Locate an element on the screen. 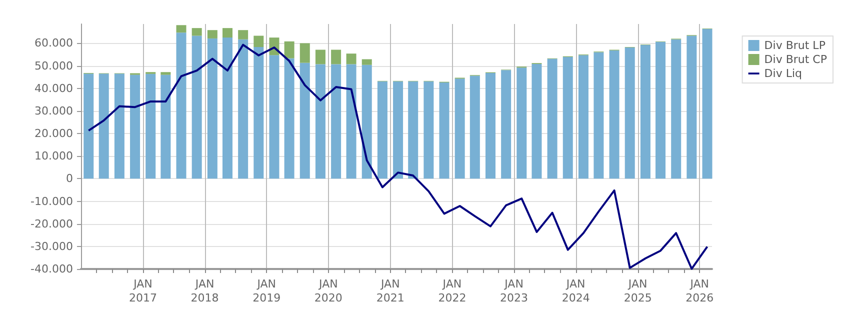 The height and width of the screenshot is (313, 851). y-tick-label: 10.000 is located at coordinates (53, 156).